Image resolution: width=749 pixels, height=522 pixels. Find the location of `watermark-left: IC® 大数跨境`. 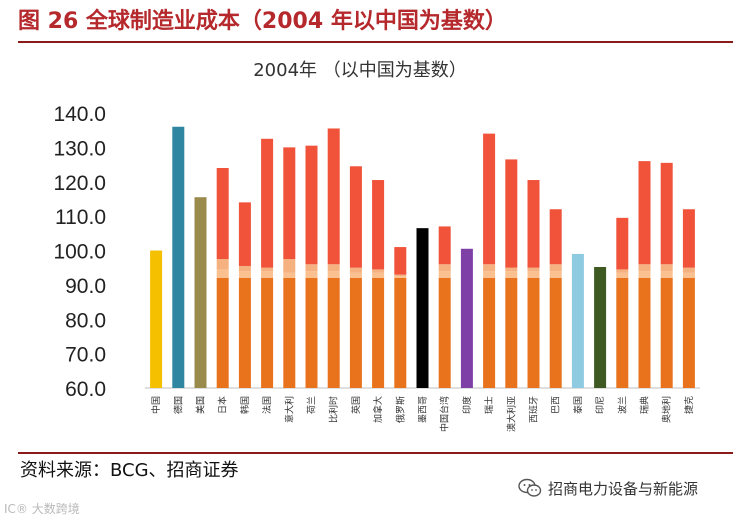

watermark-left: IC® 大数跨境 is located at coordinates (42, 509).